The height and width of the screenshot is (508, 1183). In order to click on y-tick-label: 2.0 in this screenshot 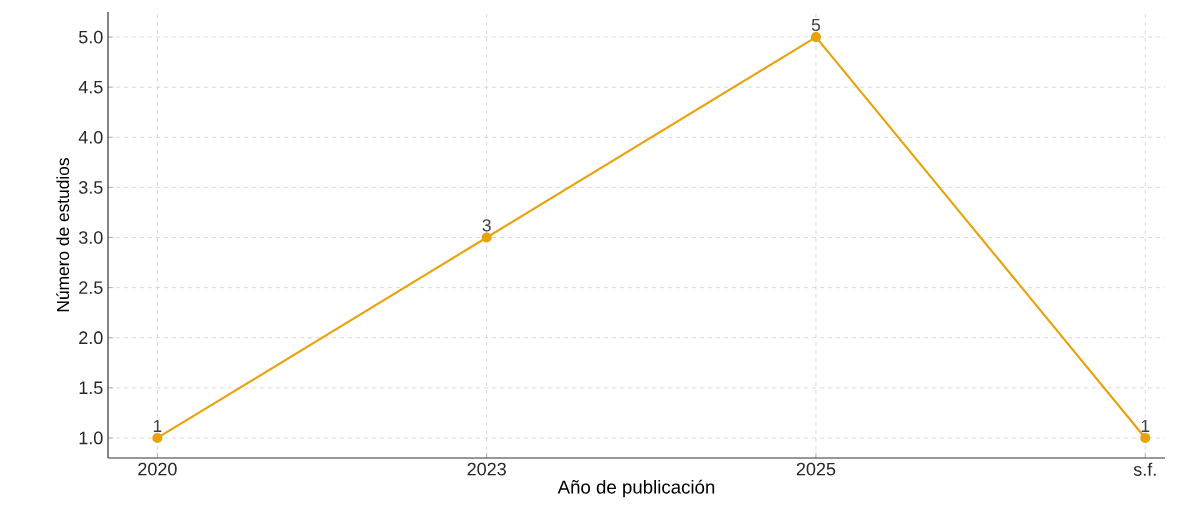, I will do `click(91, 338)`.